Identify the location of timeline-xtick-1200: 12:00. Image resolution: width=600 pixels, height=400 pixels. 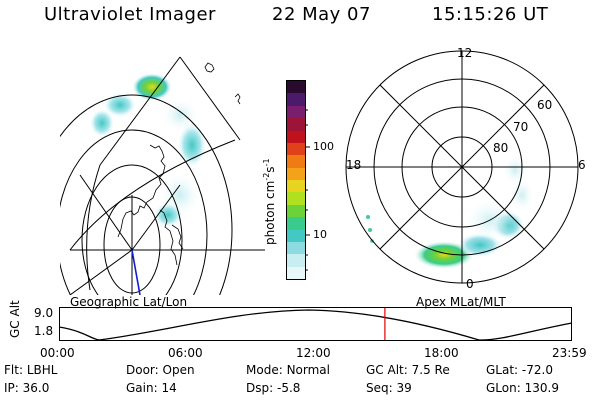
(313, 353).